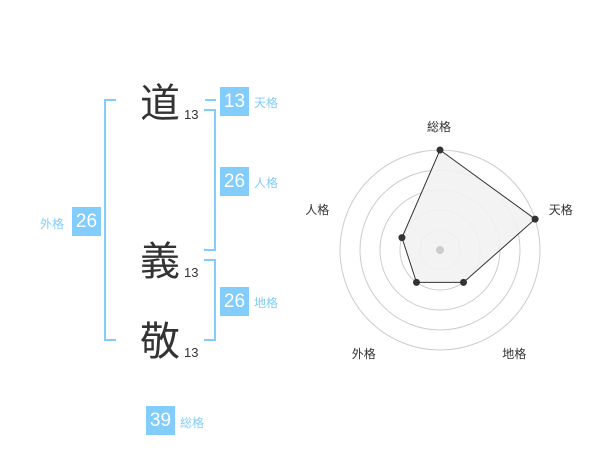 Image resolution: width=600 pixels, height=470 pixels. Describe the element at coordinates (192, 423) in the screenshot. I see `soukaku-label: 総格` at that location.